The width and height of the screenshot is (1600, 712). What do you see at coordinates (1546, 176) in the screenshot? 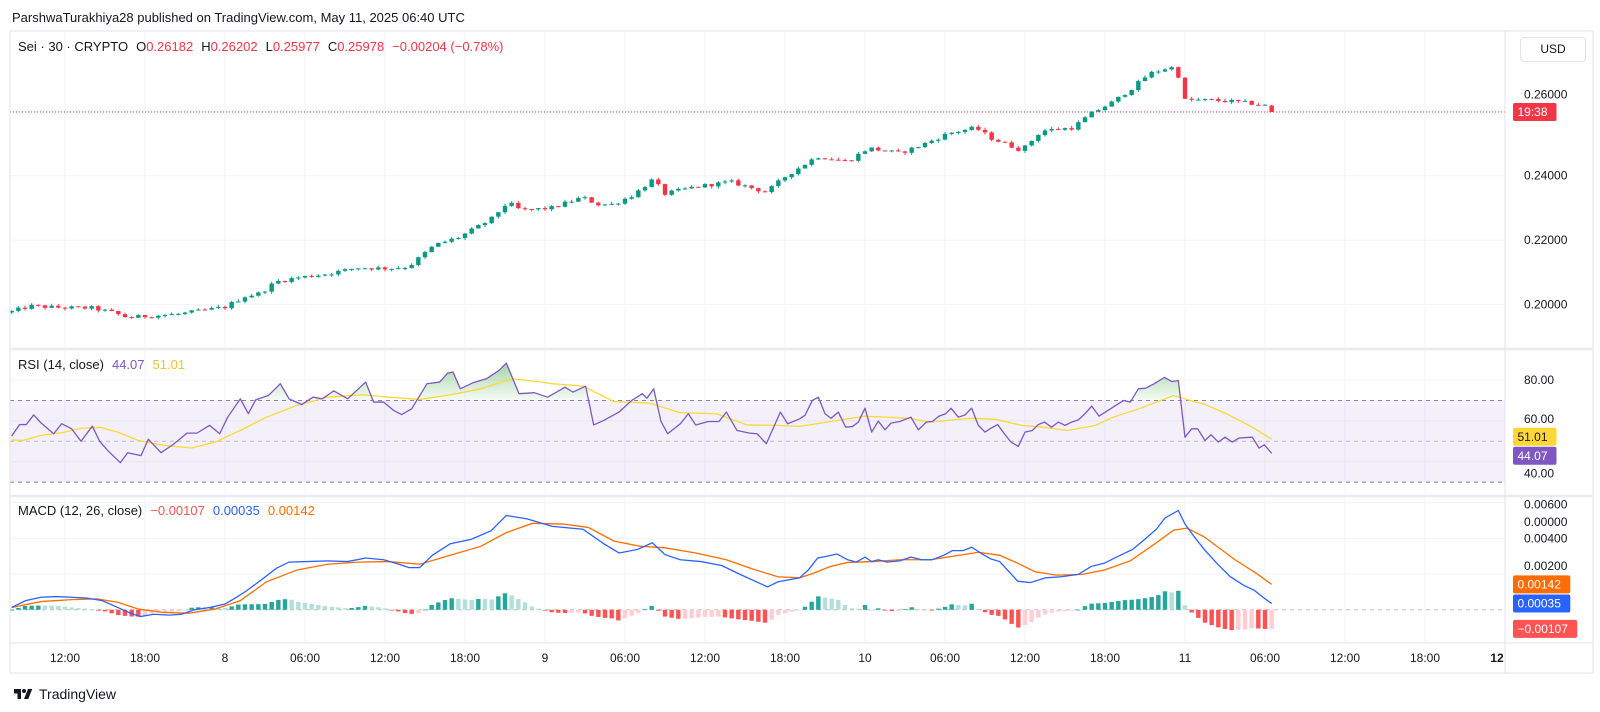
I see `price-tick-label: 0.24000` at bounding box center [1546, 176].